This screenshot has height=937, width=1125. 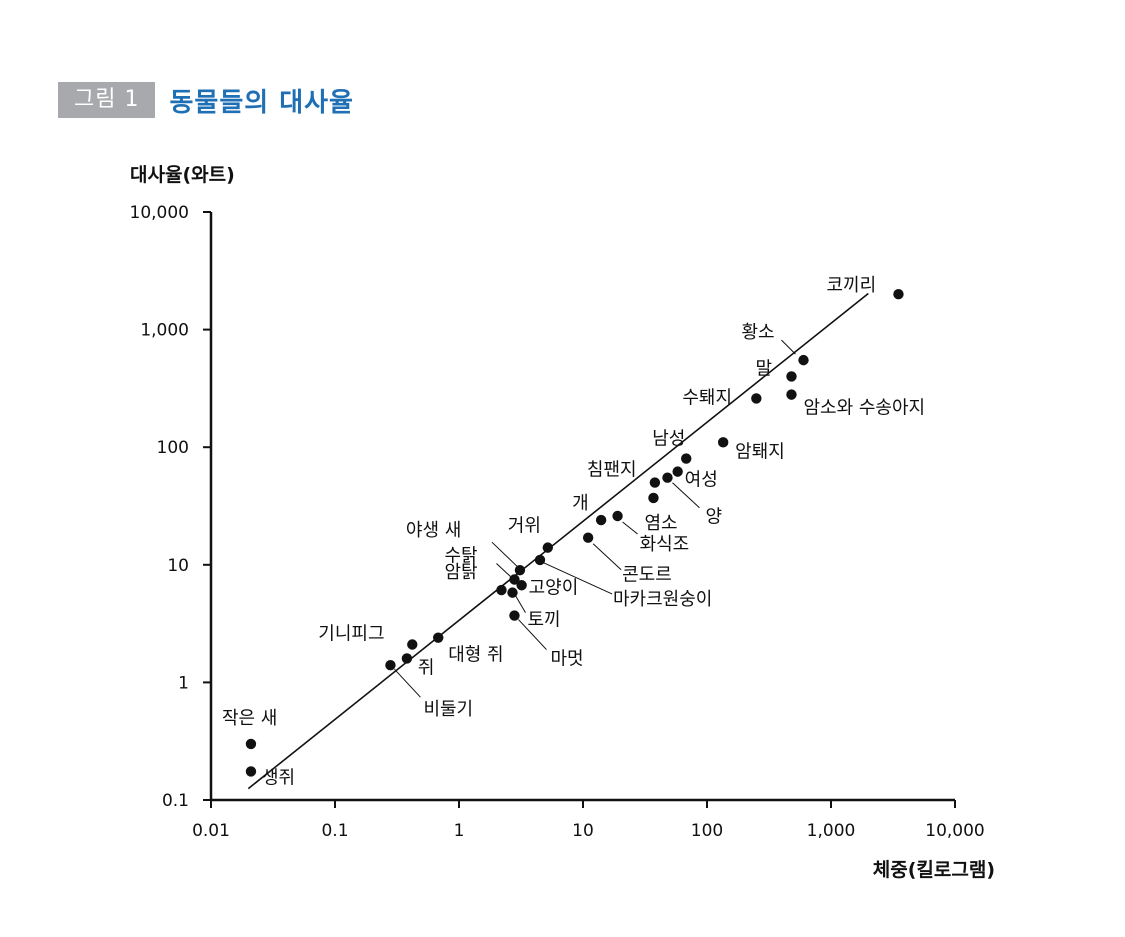 I want to click on x-tick-label: 10,000, so click(x=954, y=831).